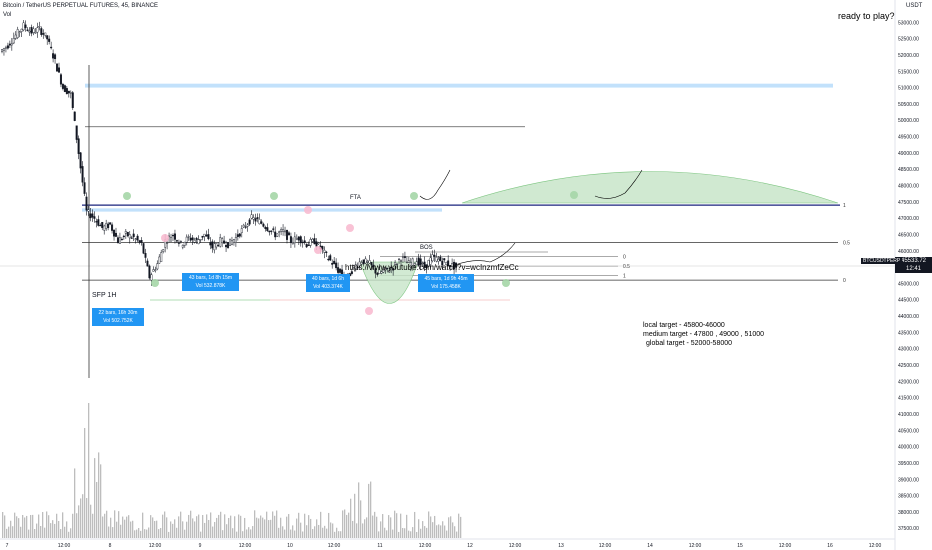 Image resolution: width=932 pixels, height=550 pixels. What do you see at coordinates (908, 366) in the screenshot?
I see `price-tick: 42500.00` at bounding box center [908, 366].